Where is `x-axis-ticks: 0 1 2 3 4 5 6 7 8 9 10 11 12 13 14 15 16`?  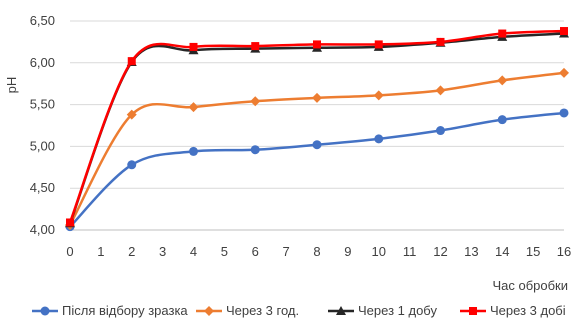 x-axis-ticks: 0 1 2 3 4 5 6 7 8 9 10 11 12 13 14 15 16 is located at coordinates (318, 251).